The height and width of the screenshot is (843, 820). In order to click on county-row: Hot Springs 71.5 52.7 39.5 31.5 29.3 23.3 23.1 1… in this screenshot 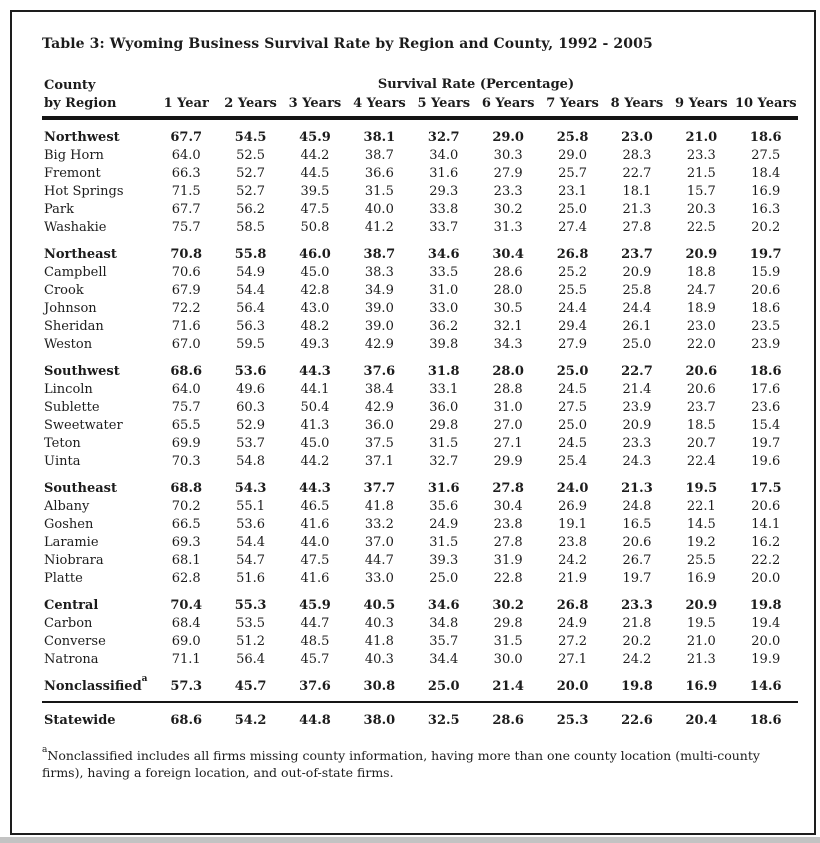, I will do `click(420, 192)`.